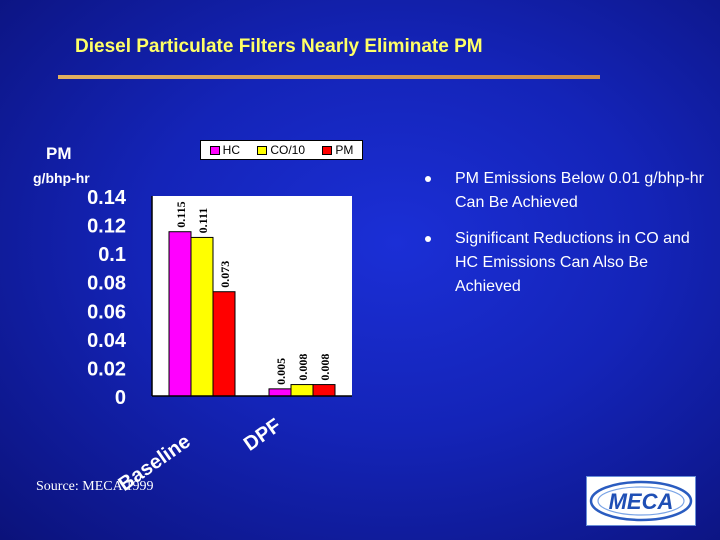 The image size is (720, 540). I want to click on legend-label-pm: PM, so click(344, 150).